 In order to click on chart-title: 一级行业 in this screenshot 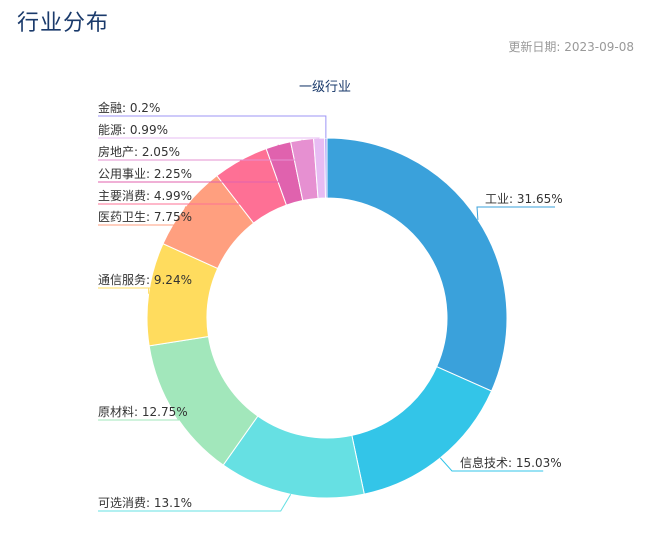, I will do `click(324, 87)`.